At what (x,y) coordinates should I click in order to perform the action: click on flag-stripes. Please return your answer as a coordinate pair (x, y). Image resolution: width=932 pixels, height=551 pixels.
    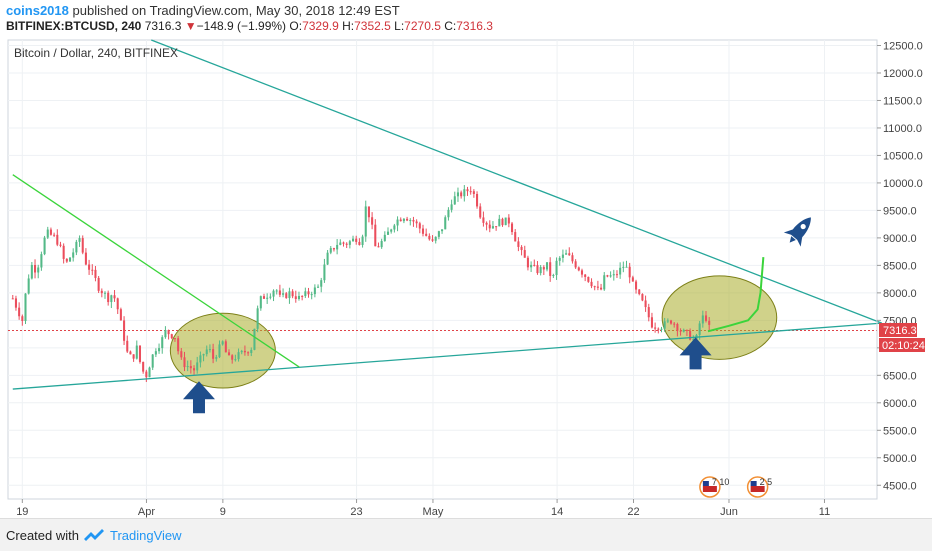
    Looking at the image, I should click on (757, 489).